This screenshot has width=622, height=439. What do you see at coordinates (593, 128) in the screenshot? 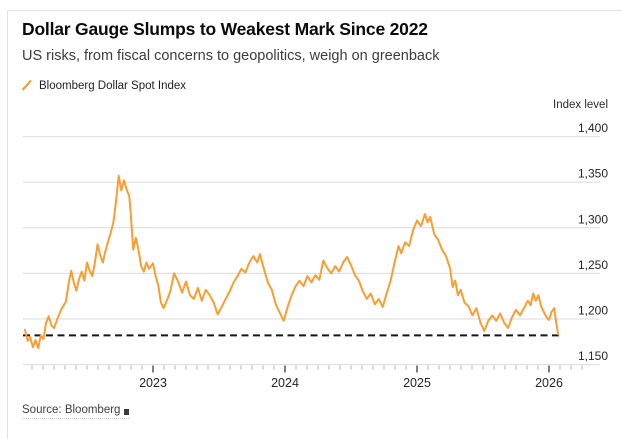
I see `y-tick-label: 1,400` at bounding box center [593, 128].